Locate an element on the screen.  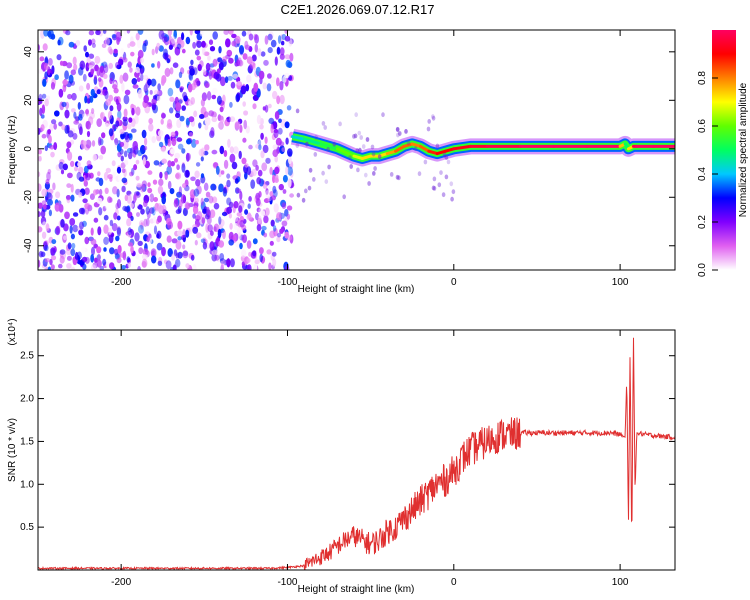
colorbar-tick-label: 0.6 is located at coordinates (702, 126).